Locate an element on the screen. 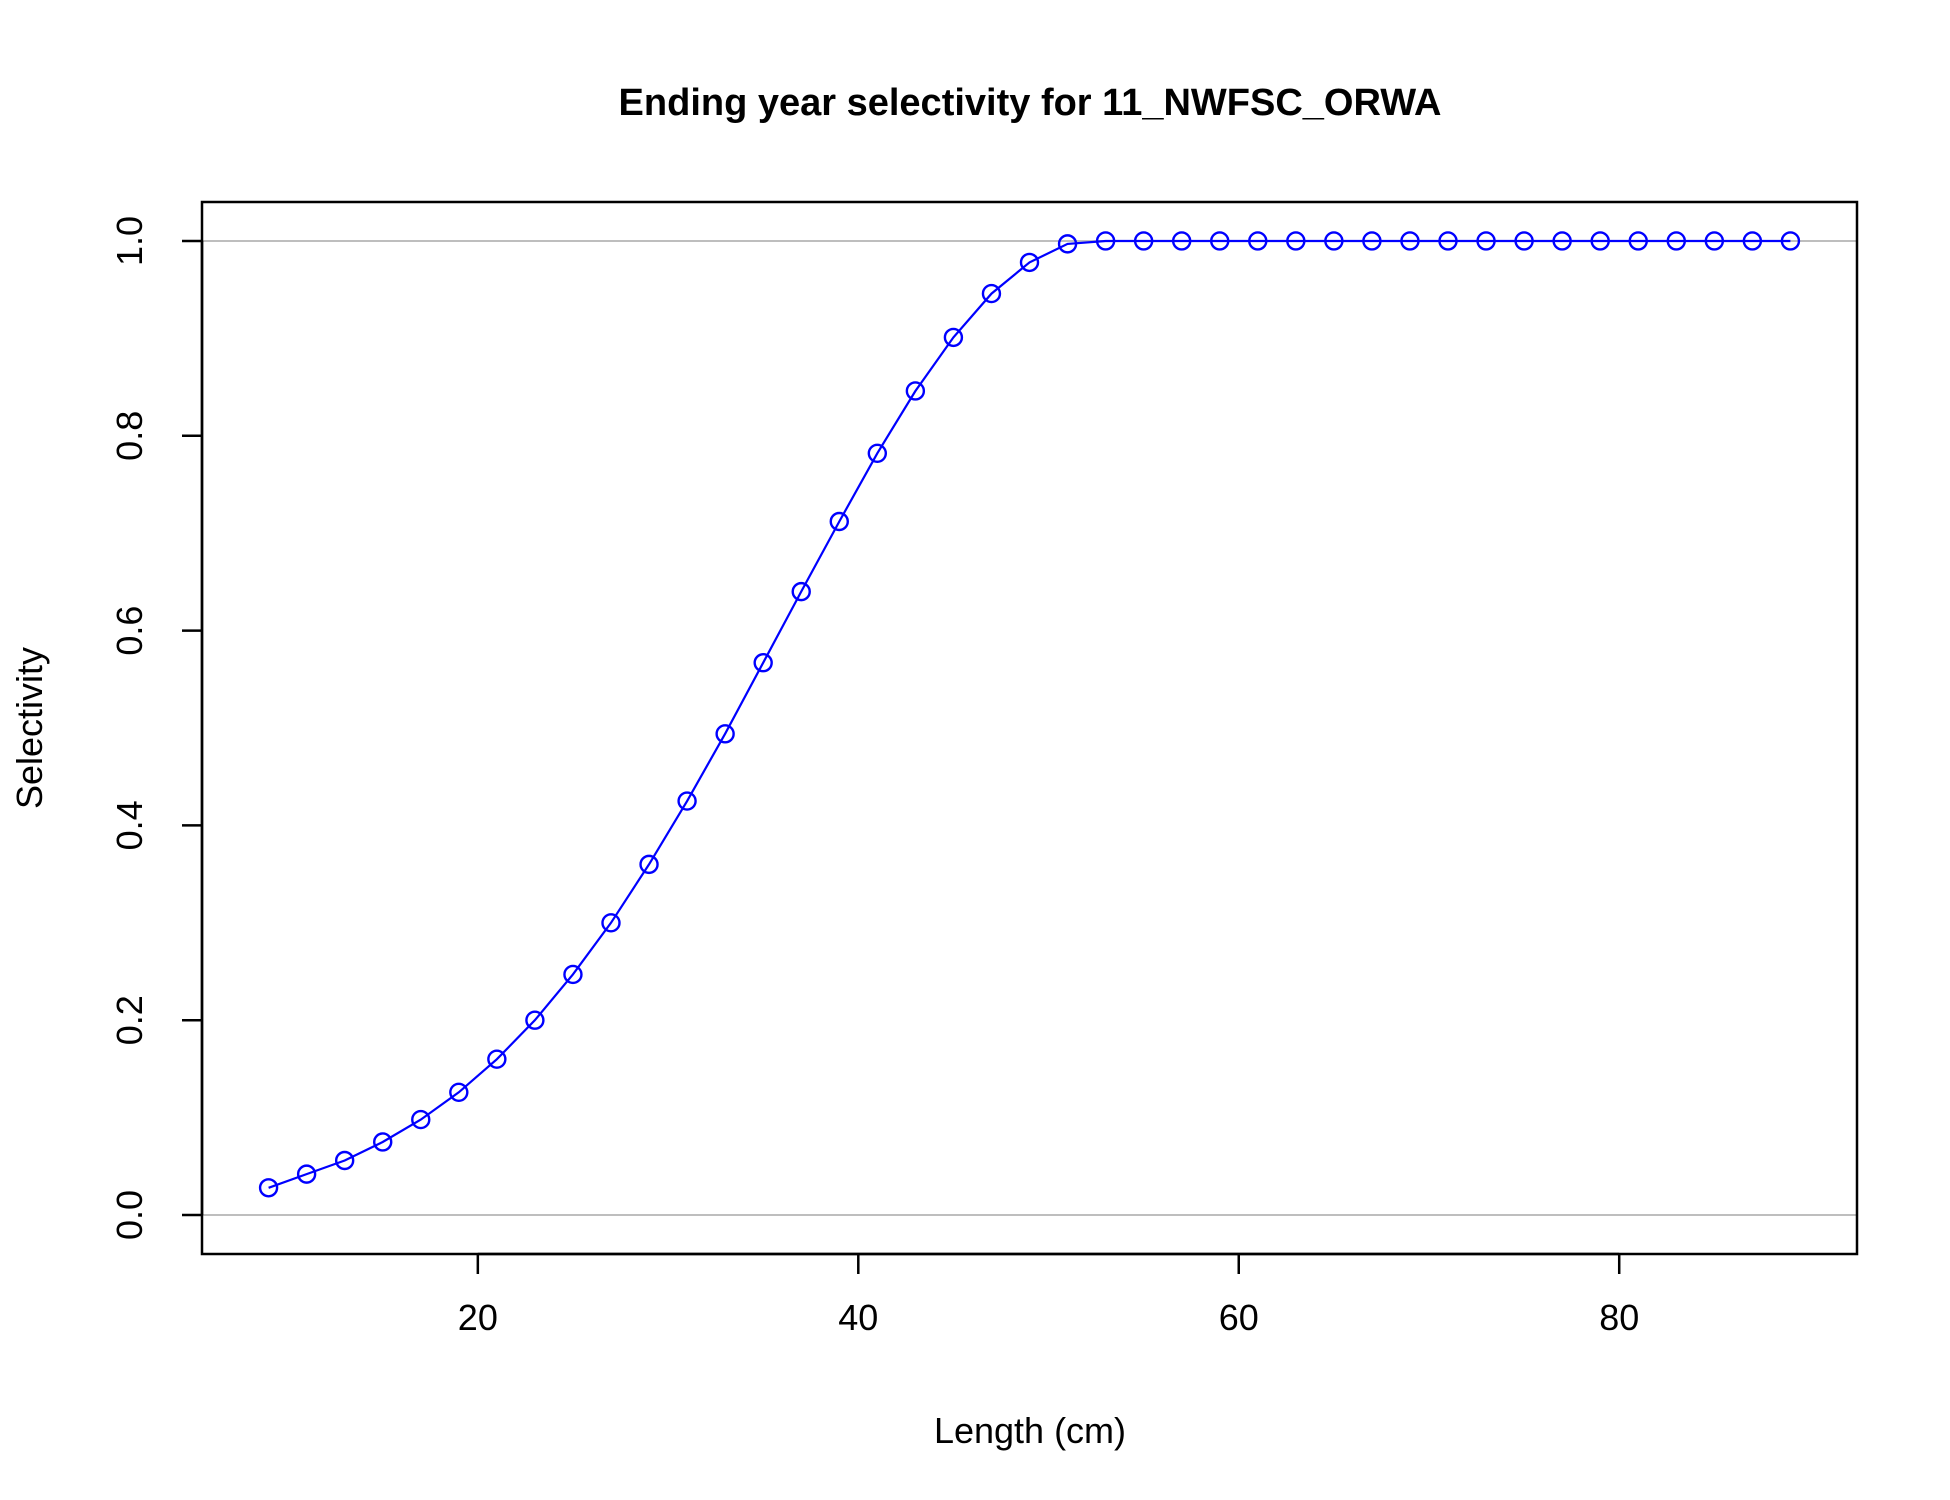 The width and height of the screenshot is (1950, 1500). y-tick-label: 0.2 is located at coordinates (129, 1020).